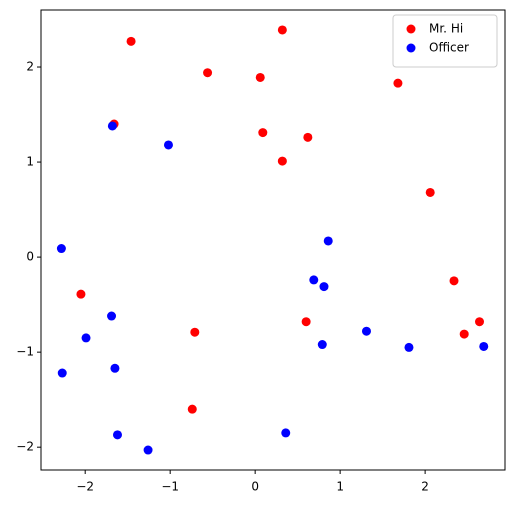  I want to click on y-tick-label: 0, so click(30, 257).